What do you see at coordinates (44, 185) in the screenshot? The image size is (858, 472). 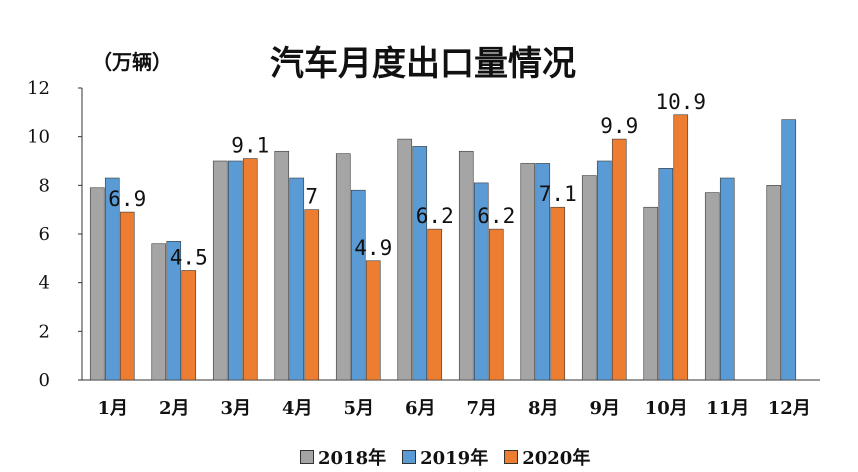 I see `y-tick-label: 8` at bounding box center [44, 185].